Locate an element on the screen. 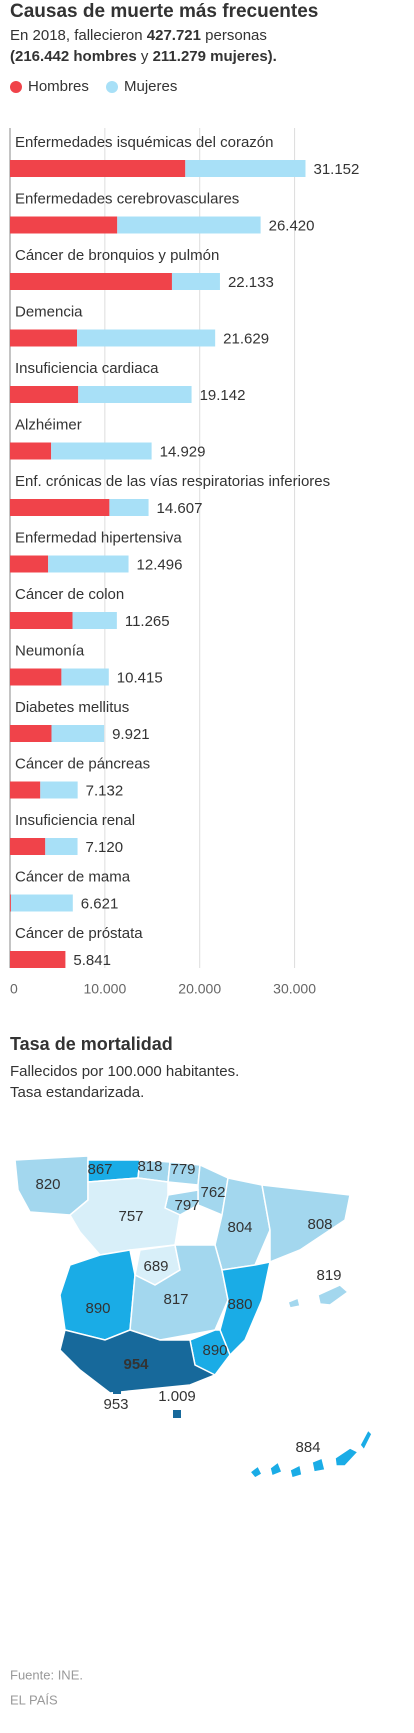 The image size is (414, 1733). x-tick-label: 20.000 is located at coordinates (199, 989).